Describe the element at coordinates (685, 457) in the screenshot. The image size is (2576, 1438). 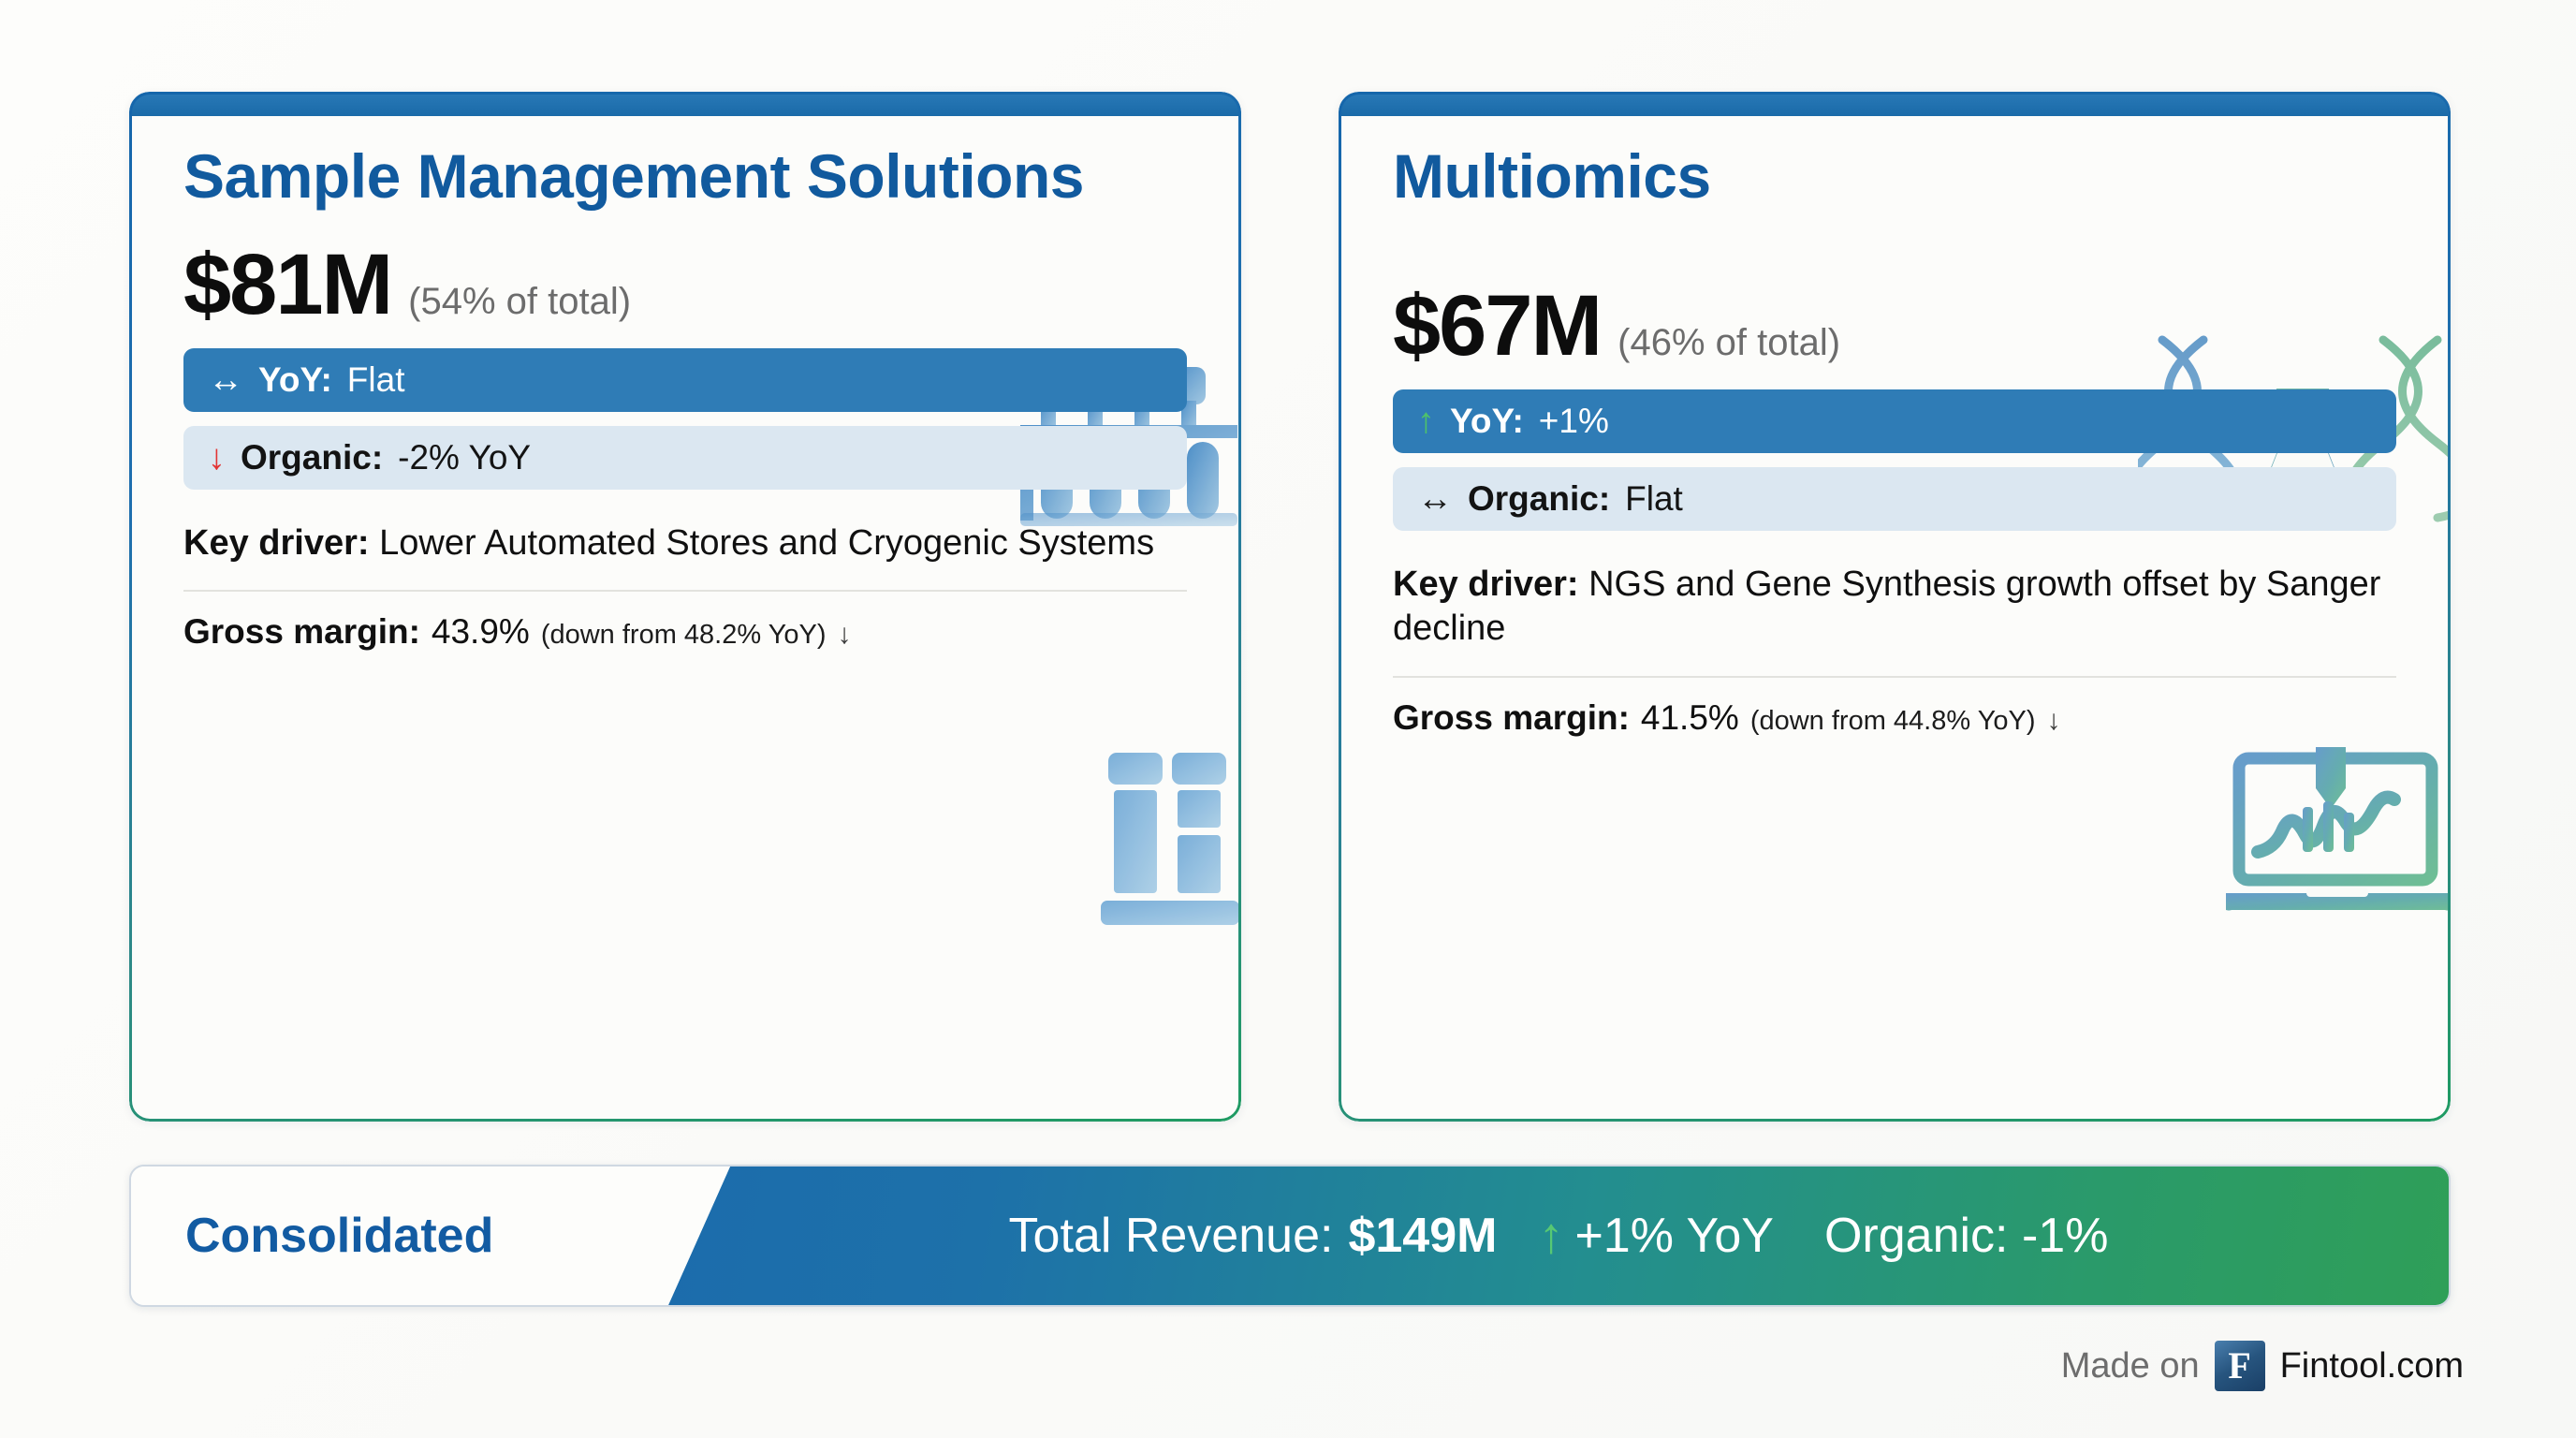
I see `organic-badge: ↓ Organic: -2% YoY` at that location.